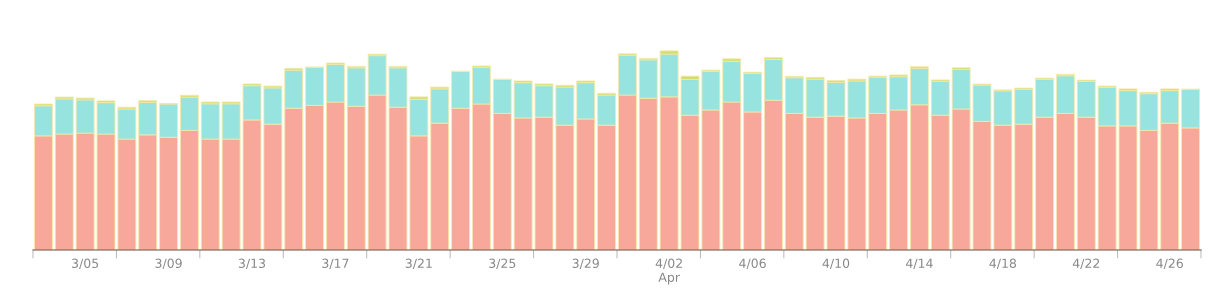 The height and width of the screenshot is (290, 1211). Describe the element at coordinates (168, 263) in the screenshot. I see `x-tick-label: 3/09` at that location.